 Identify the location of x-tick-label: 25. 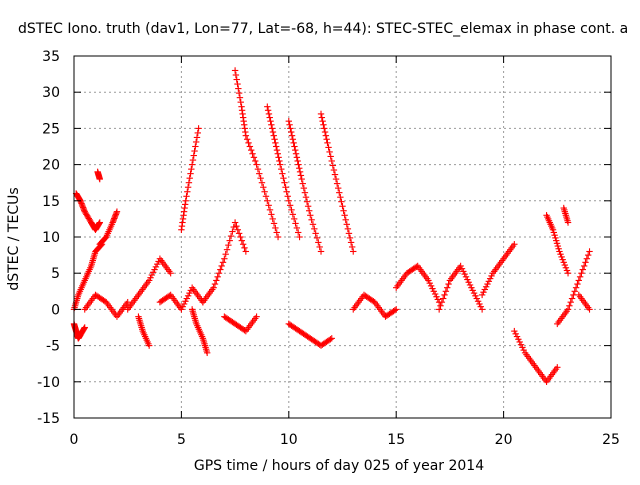
(611, 440).